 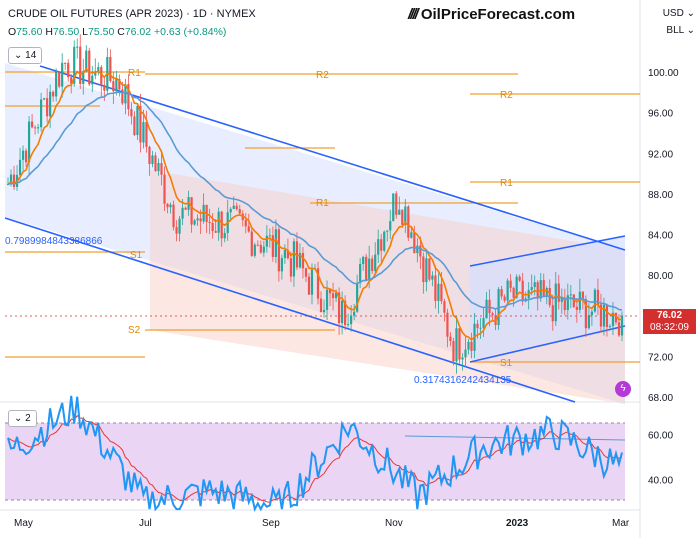 What do you see at coordinates (101, 32) in the screenshot?
I see `low-value: 75.50` at bounding box center [101, 32].